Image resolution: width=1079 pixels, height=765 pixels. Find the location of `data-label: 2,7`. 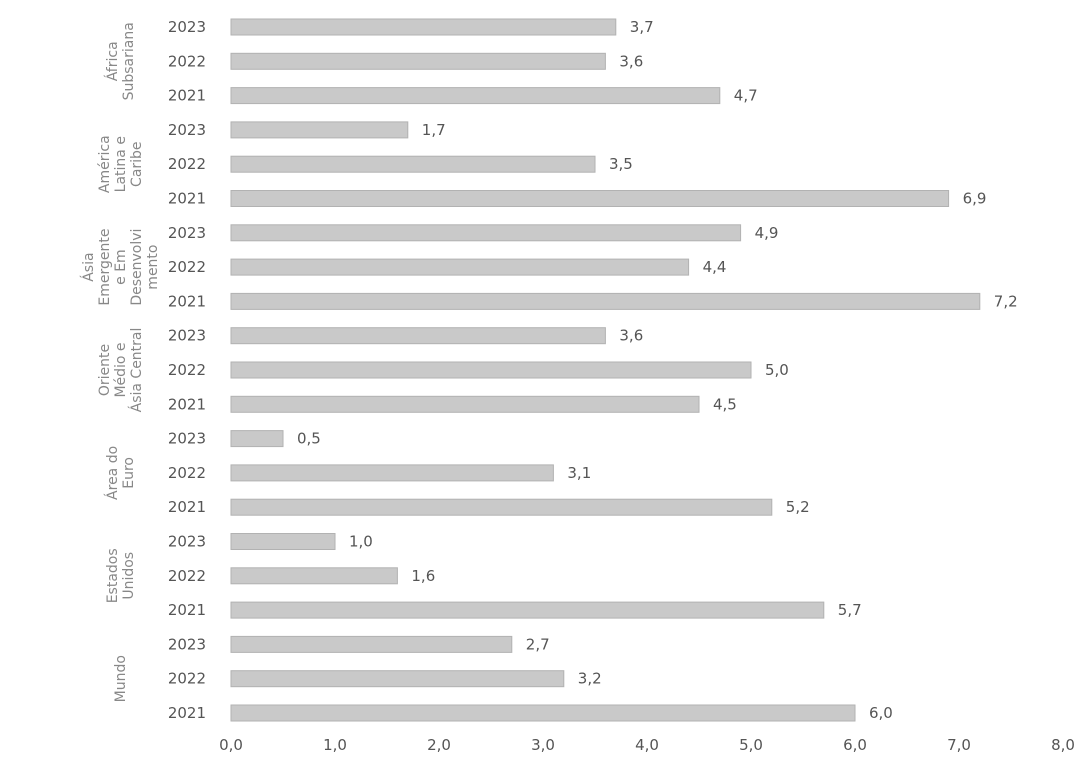

data-label: 2,7 is located at coordinates (538, 644).